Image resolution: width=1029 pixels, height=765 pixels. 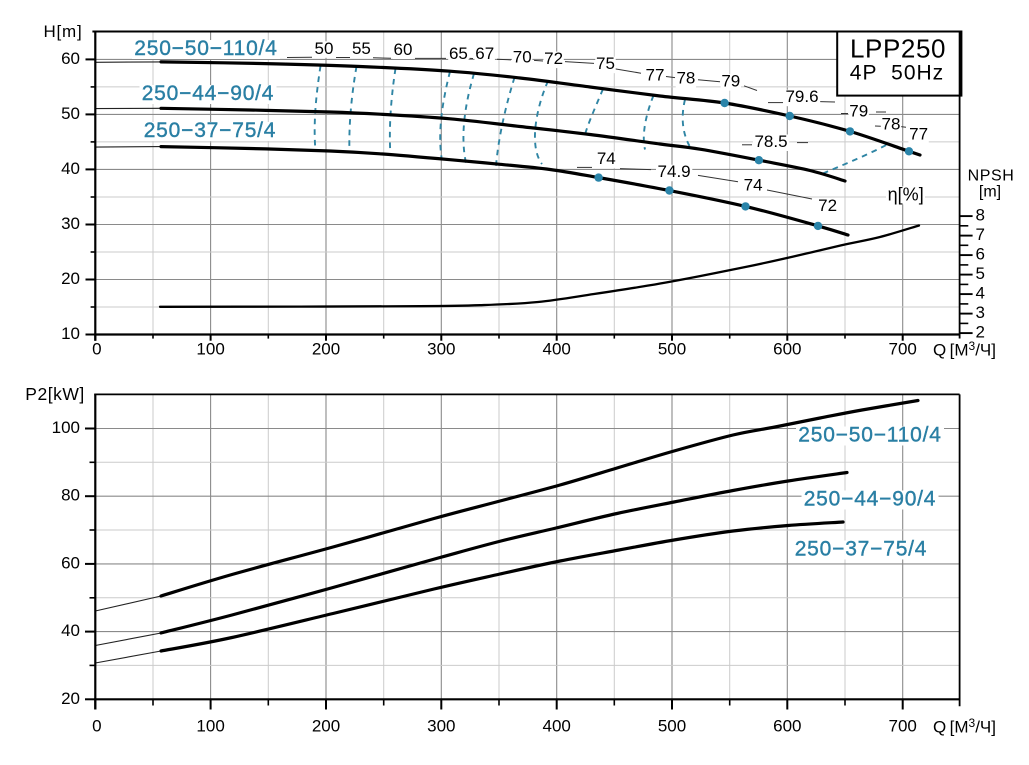 I want to click on svg-text: 7, so click(x=980, y=234).